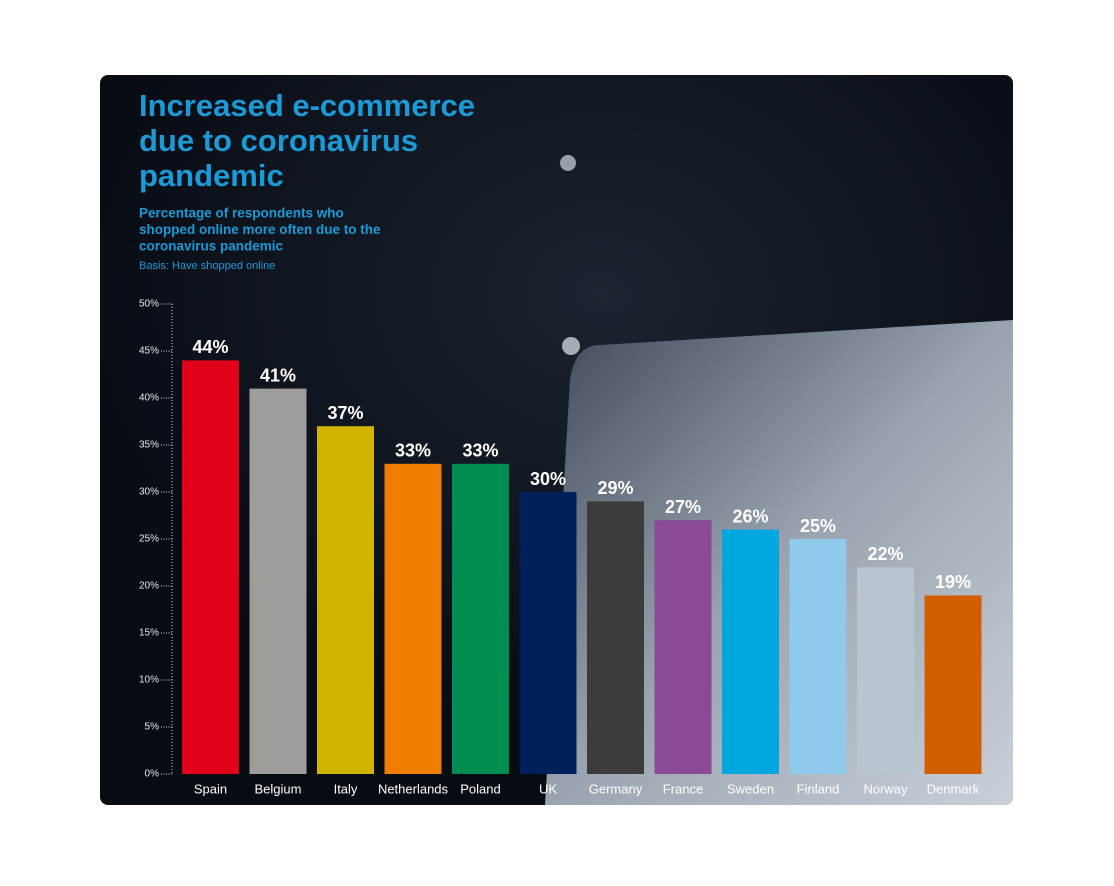 This screenshot has width=1114, height=886. What do you see at coordinates (548, 788) in the screenshot?
I see `x-tick-label: UK` at bounding box center [548, 788].